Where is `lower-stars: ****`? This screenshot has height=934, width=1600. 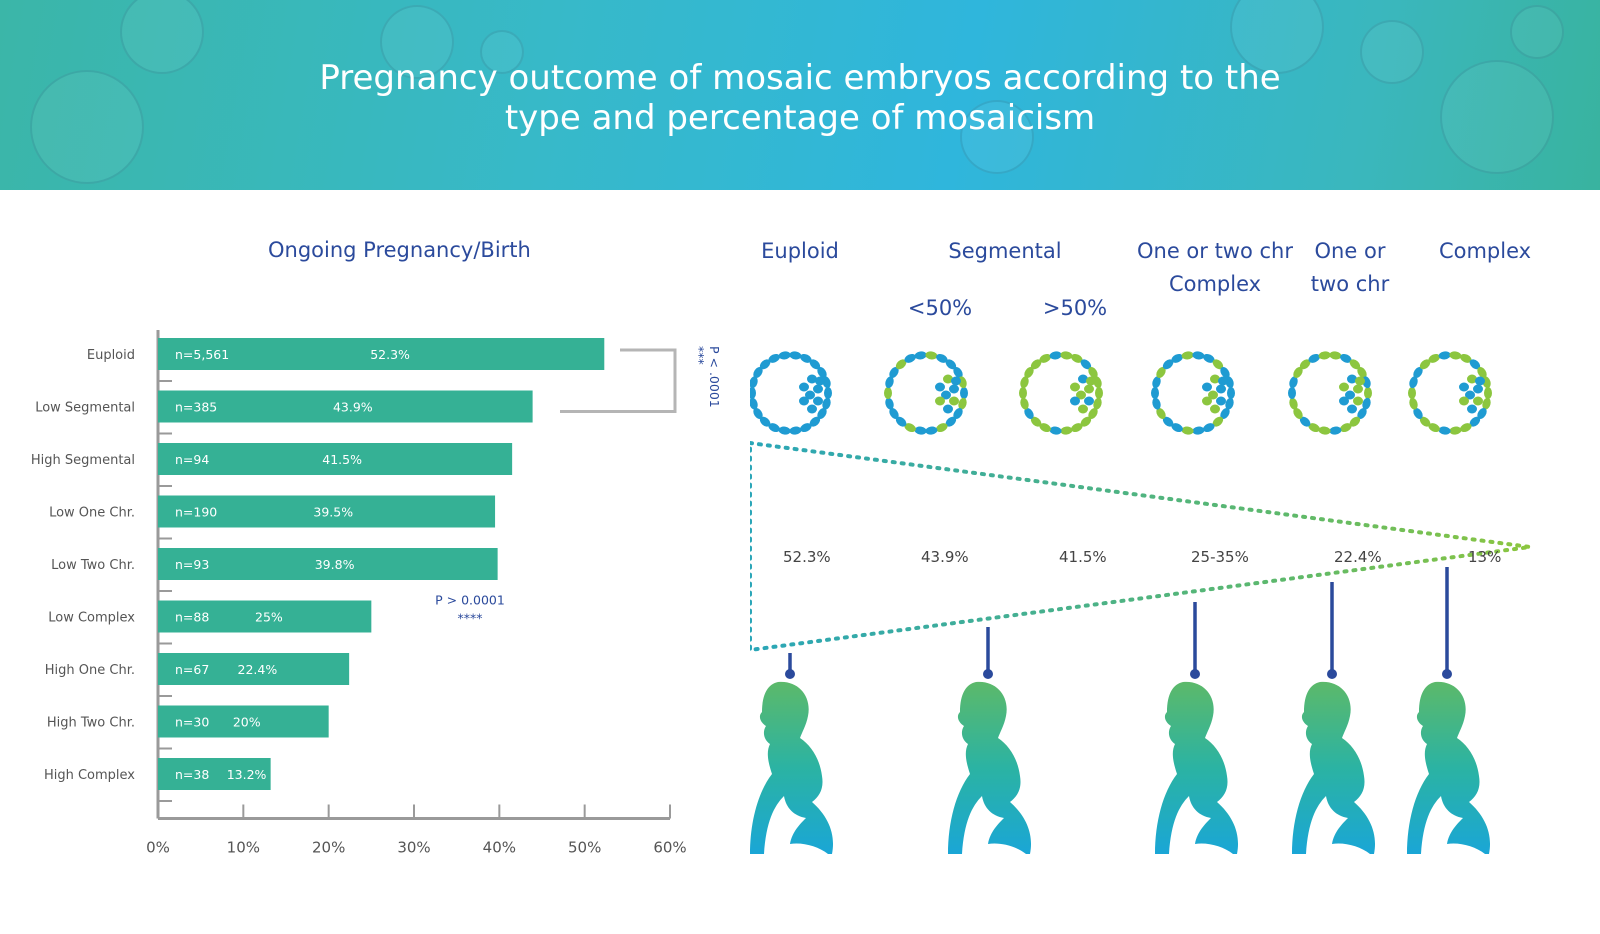
lower-stars: **** is located at coordinates (470, 618).